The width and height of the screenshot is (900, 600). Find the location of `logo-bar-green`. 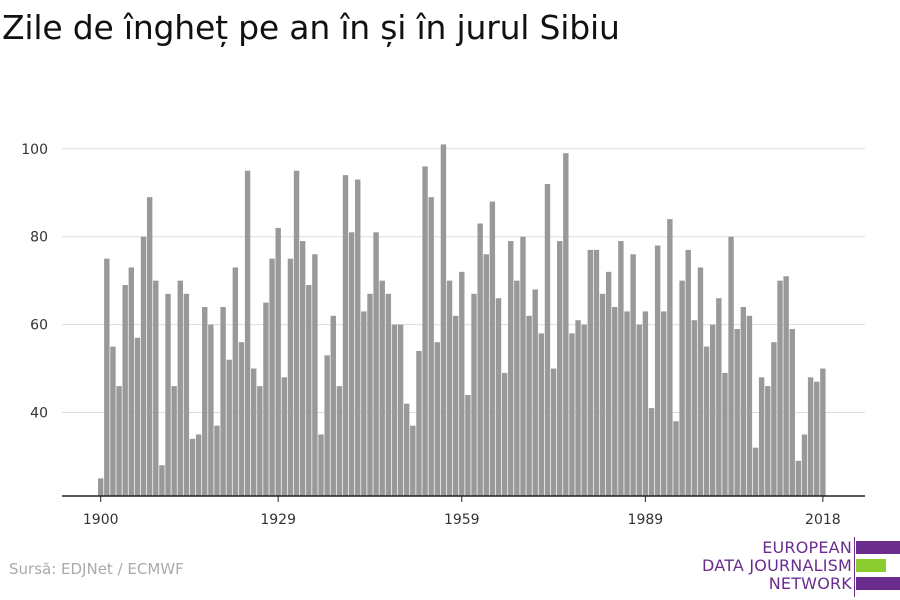

logo-bar-green is located at coordinates (871, 565).